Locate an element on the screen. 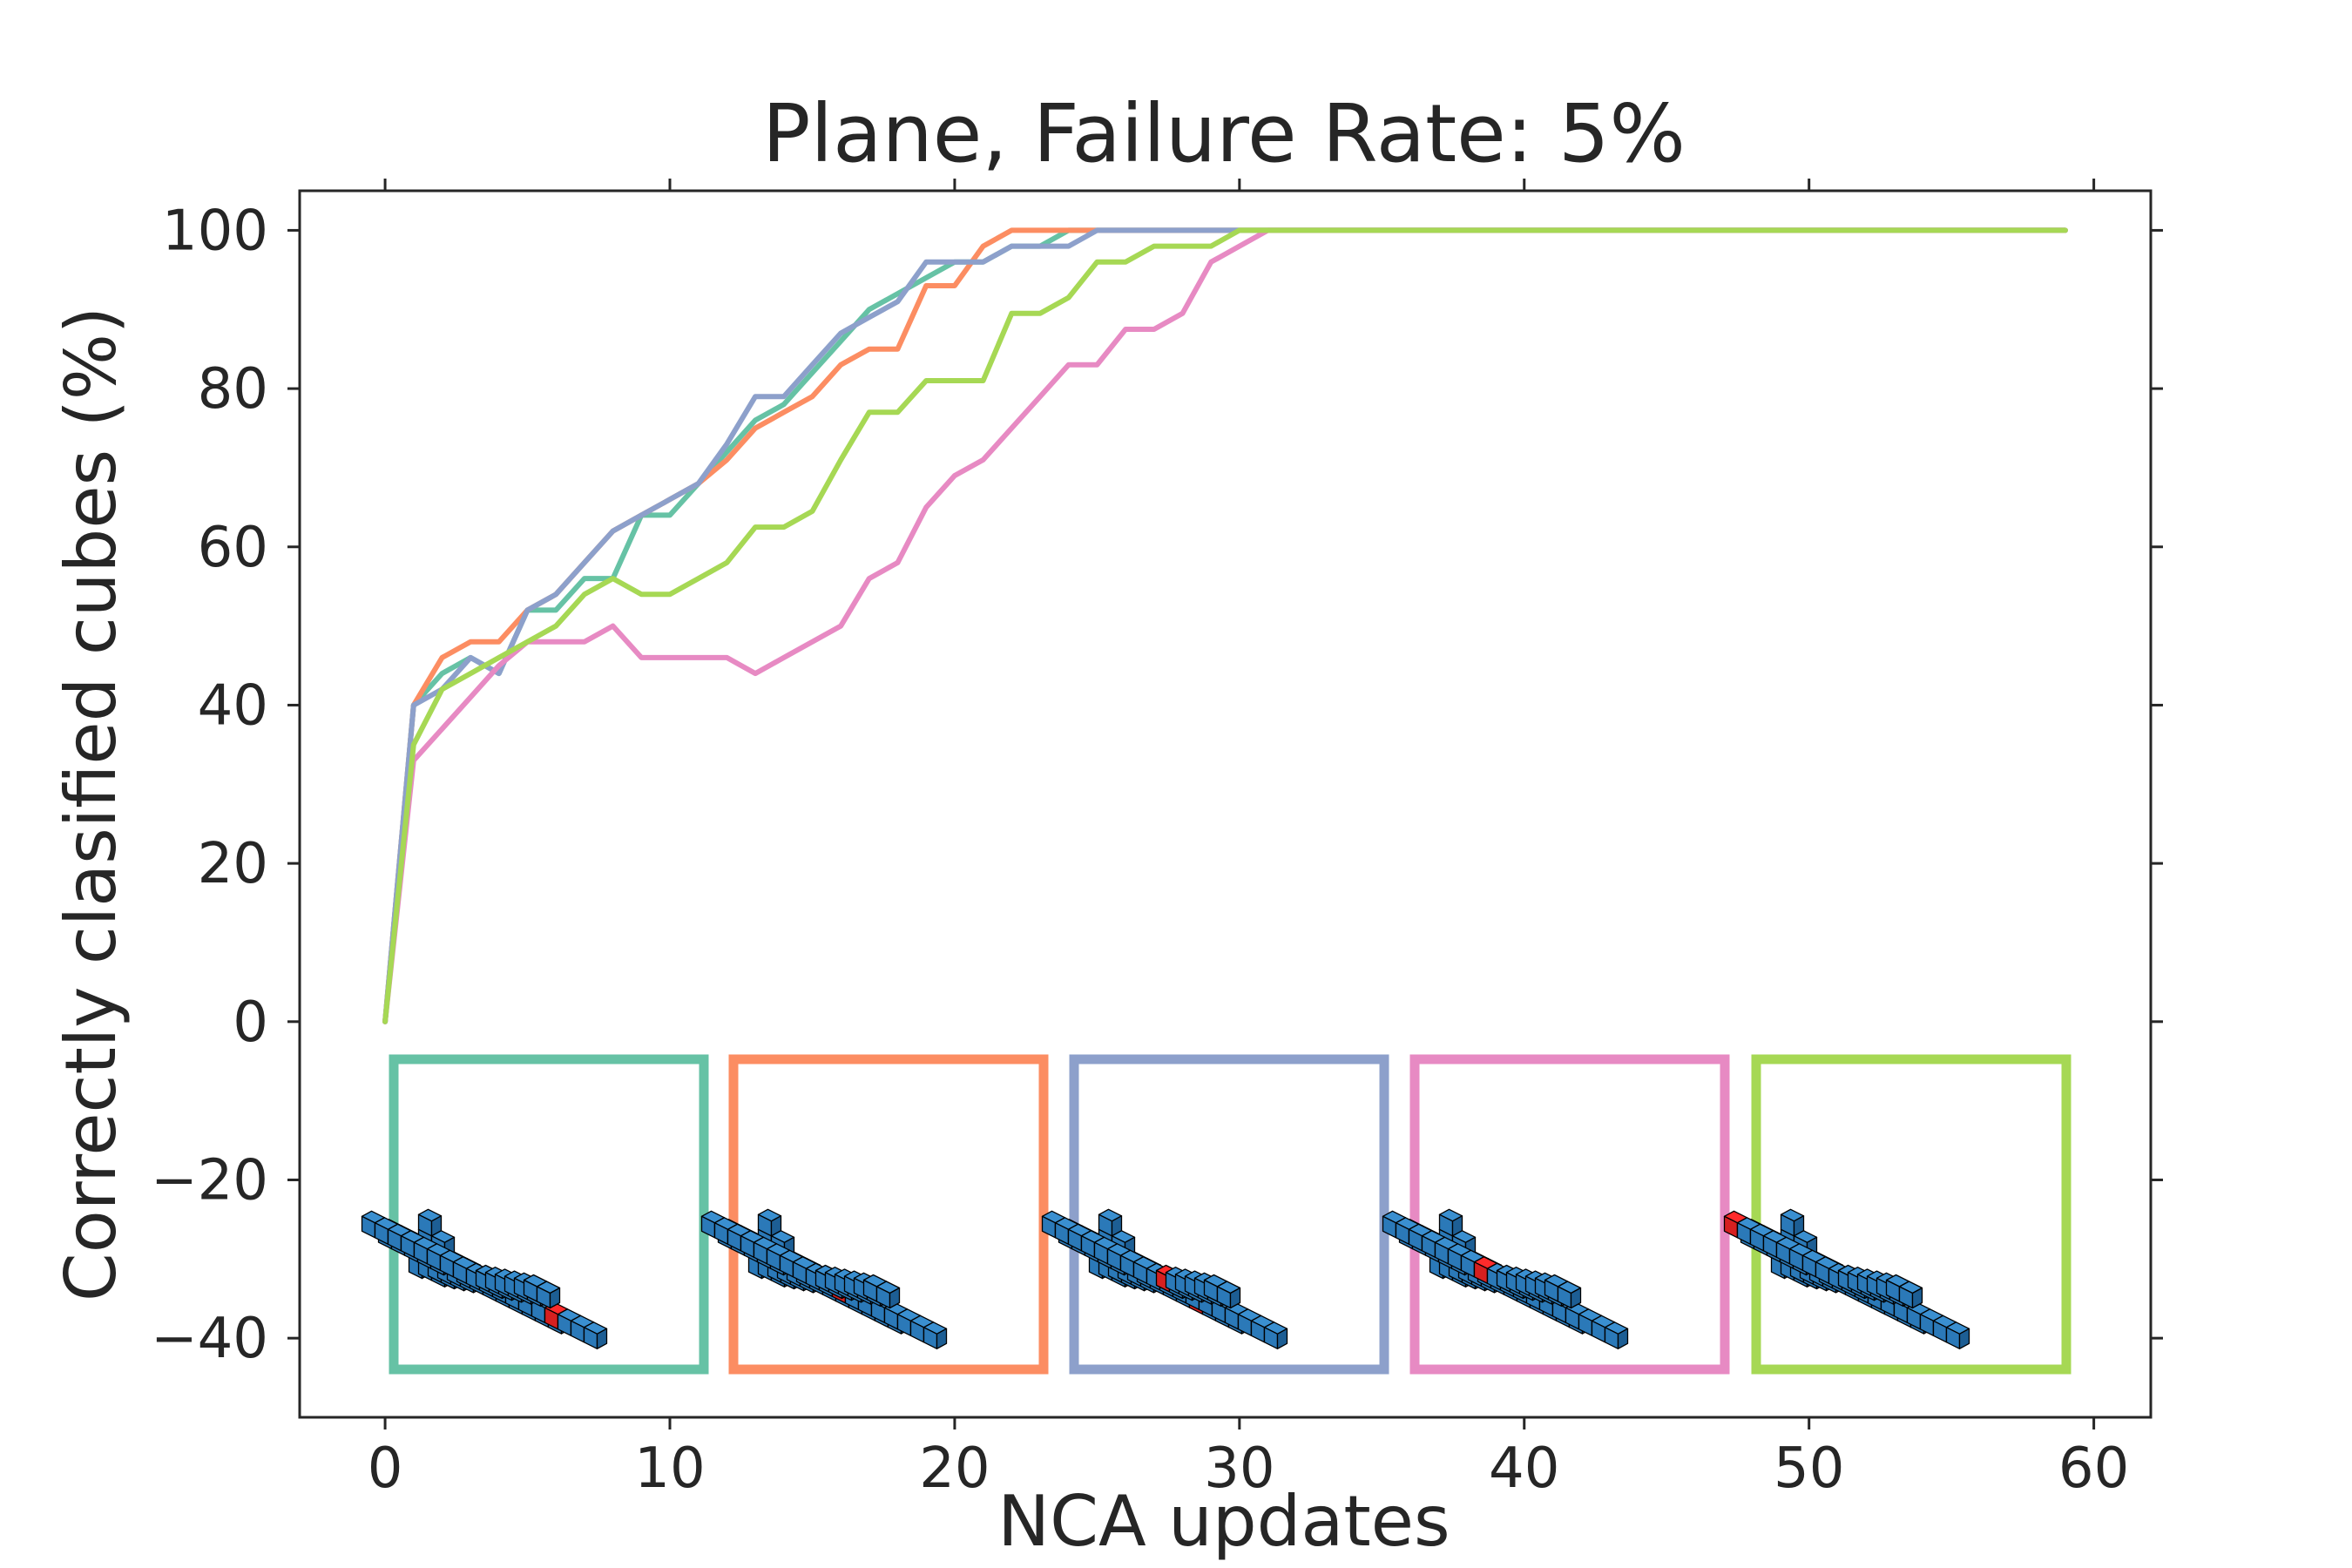  x-tick-label: 30 is located at coordinates (1239, 1468).